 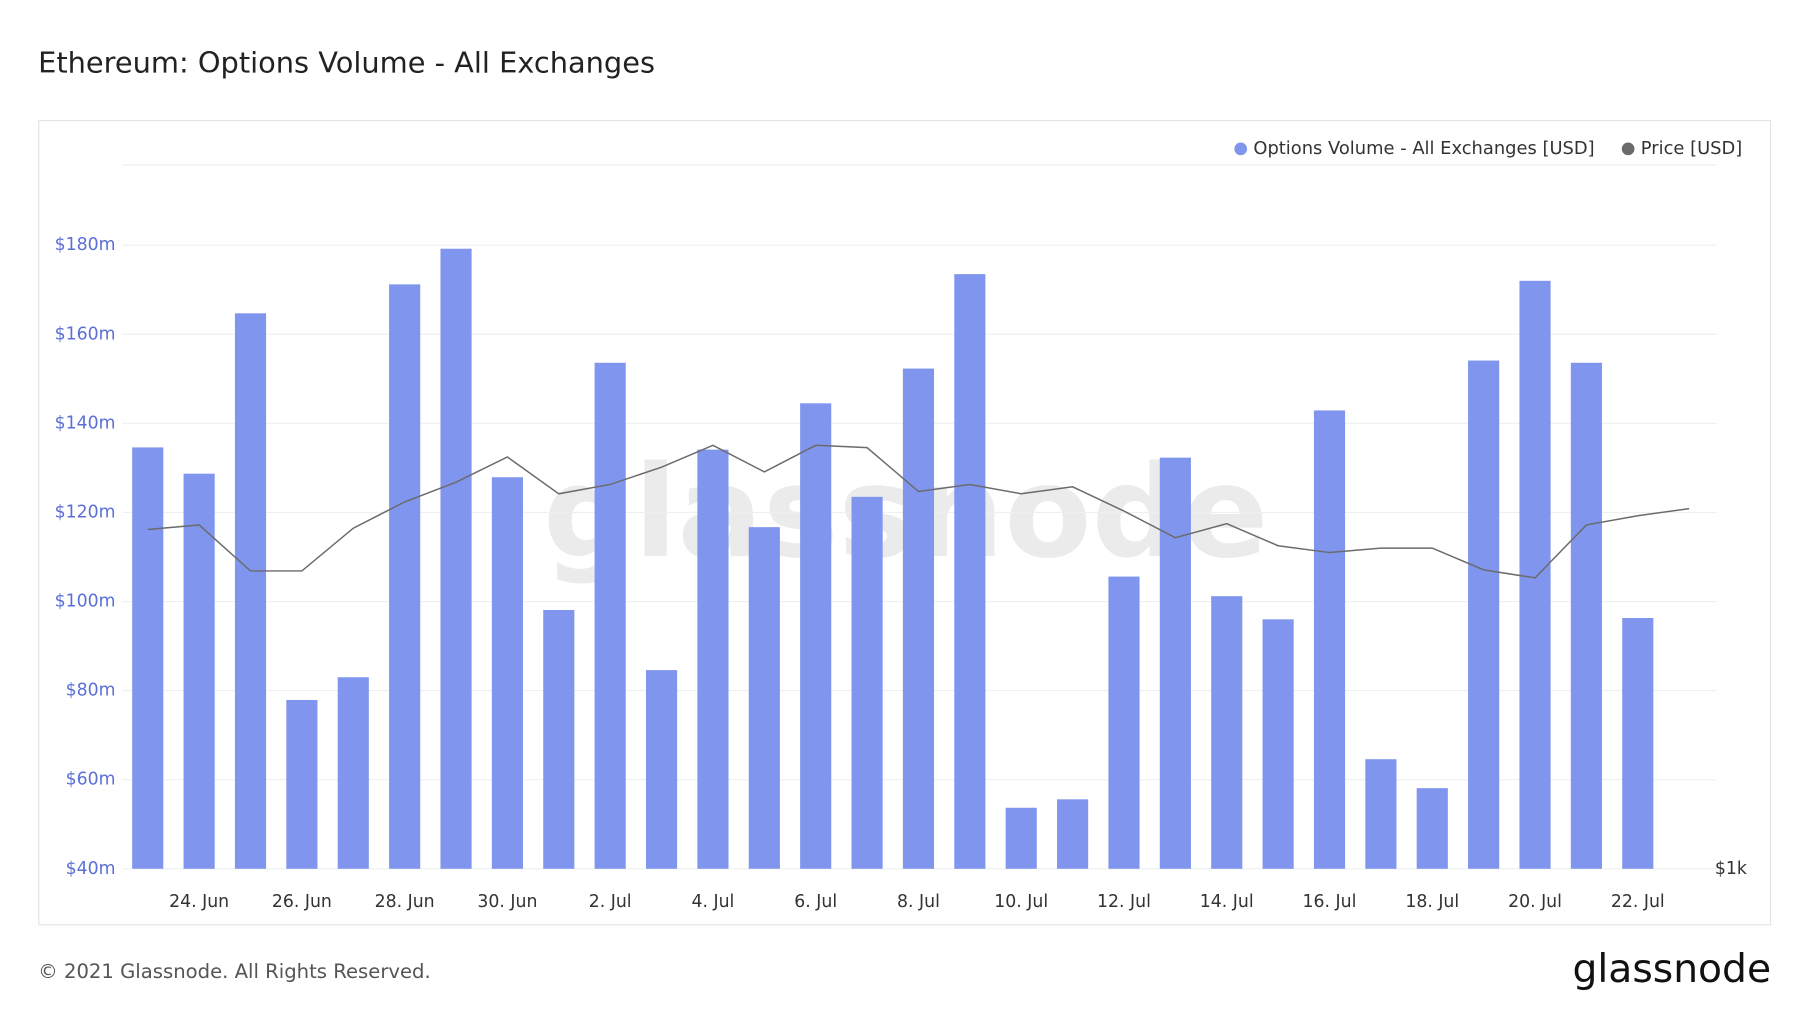 What do you see at coordinates (85, 245) in the screenshot?
I see `y-tick-label: $180m` at bounding box center [85, 245].